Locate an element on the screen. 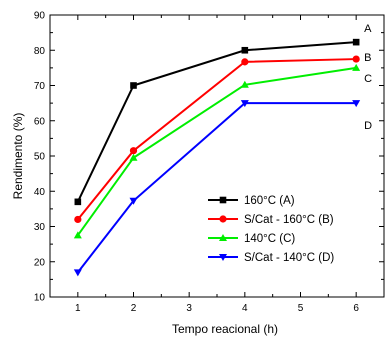 The image size is (387, 338). legend-entry: S/Cat - 160°C (B) is located at coordinates (271, 220).